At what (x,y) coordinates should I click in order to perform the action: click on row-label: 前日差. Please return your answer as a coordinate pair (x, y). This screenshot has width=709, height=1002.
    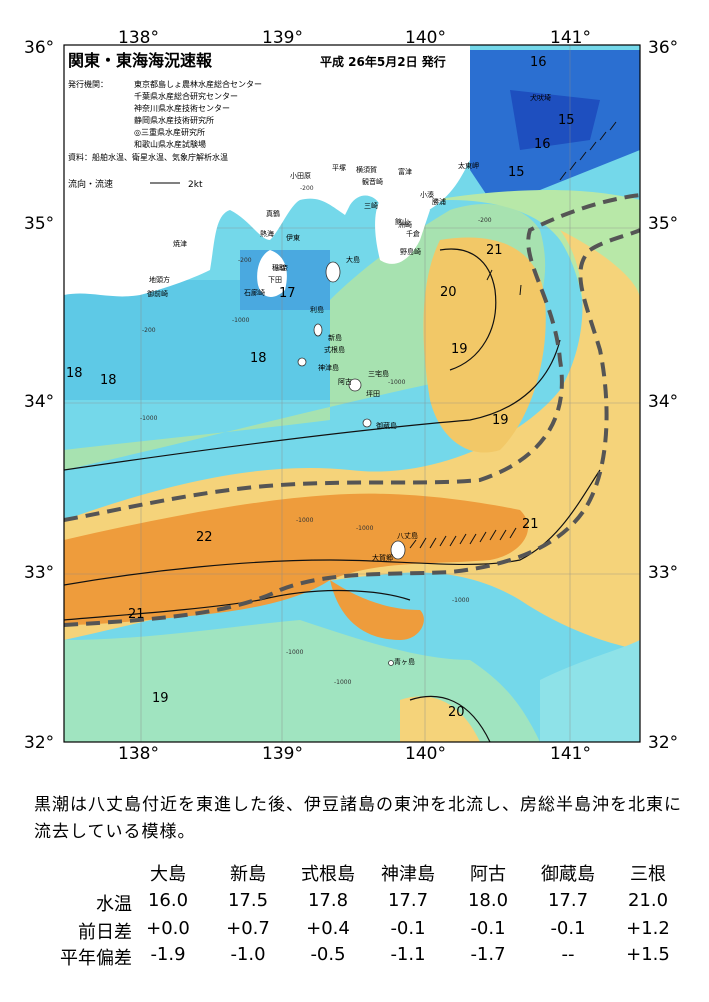
    Looking at the image, I should click on (105, 932).